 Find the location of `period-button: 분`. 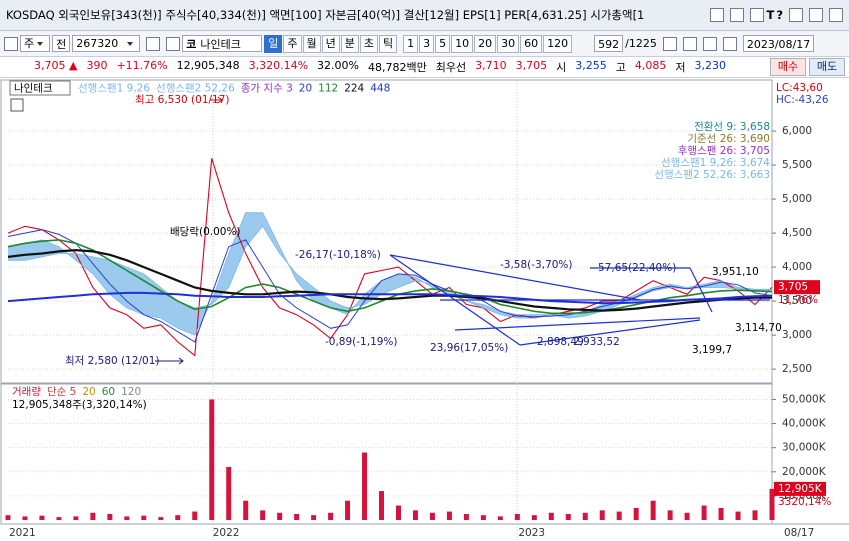

period-button: 분 is located at coordinates (349, 43).